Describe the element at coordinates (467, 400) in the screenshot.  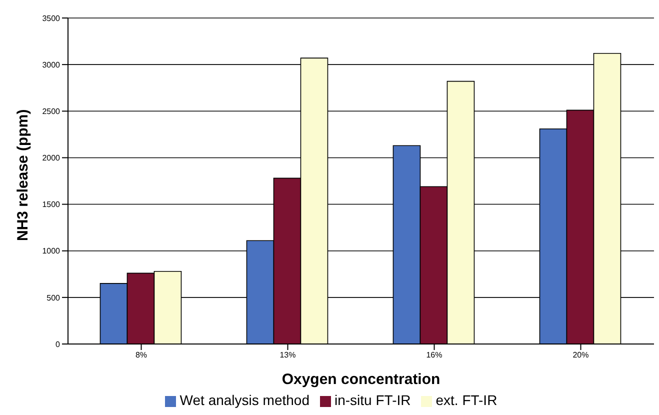
I see `legend-label: ext. FT-IR` at that location.